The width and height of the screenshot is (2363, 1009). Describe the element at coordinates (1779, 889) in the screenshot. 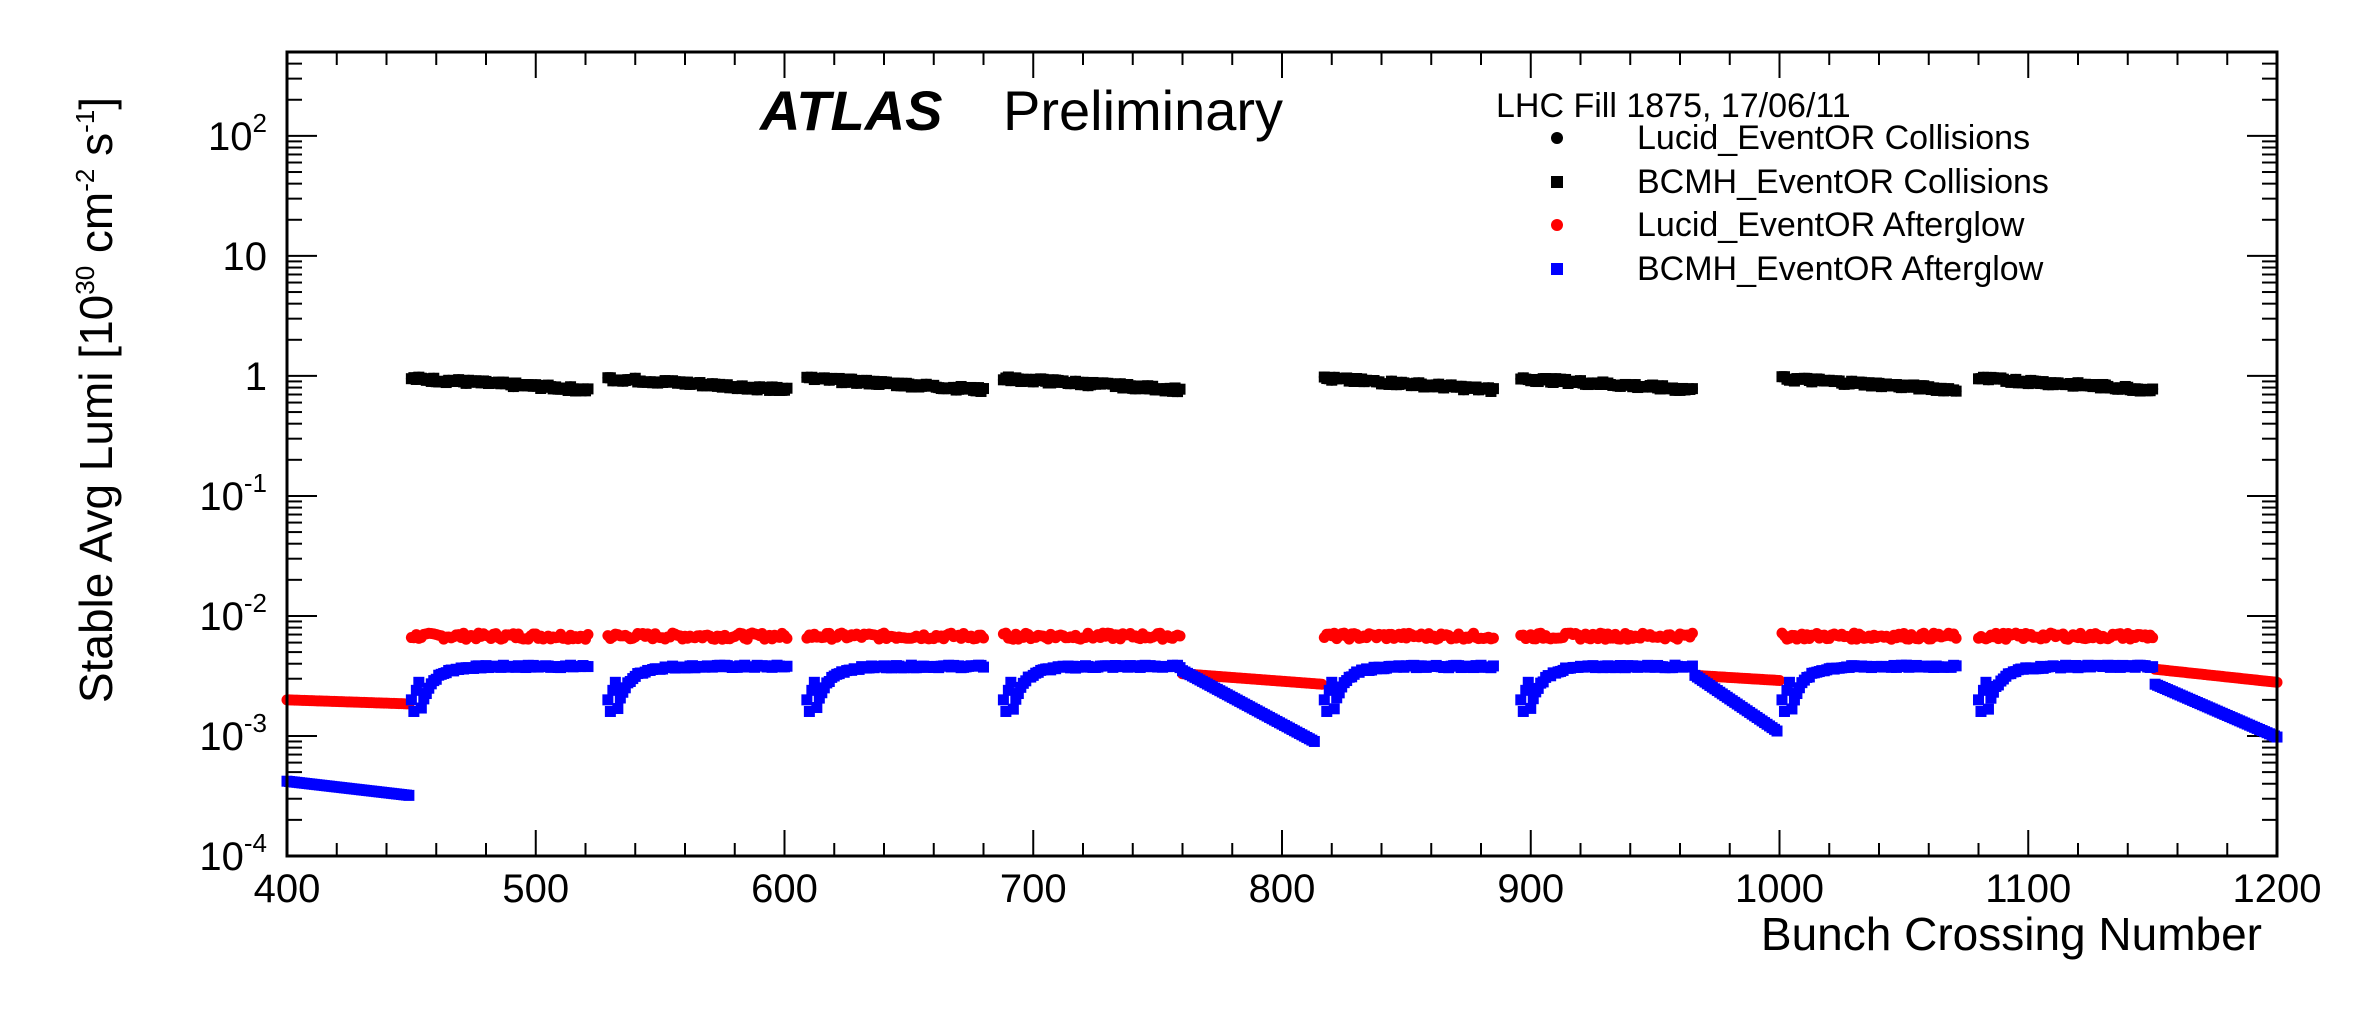

I see `x-tick-label: 1000` at that location.